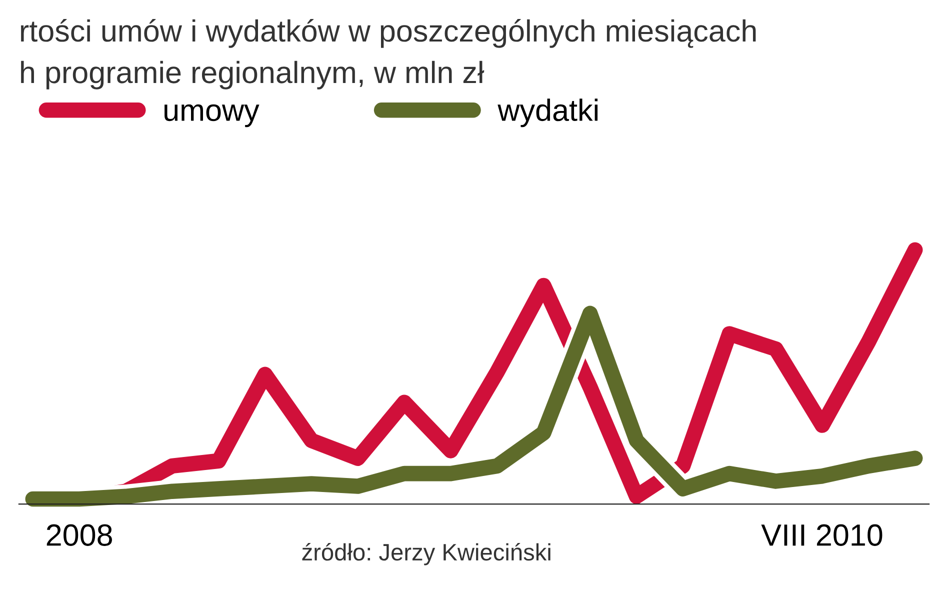 This screenshot has width=948, height=593. What do you see at coordinates (548, 113) in the screenshot?
I see `legend-label: wydatki` at bounding box center [548, 113].